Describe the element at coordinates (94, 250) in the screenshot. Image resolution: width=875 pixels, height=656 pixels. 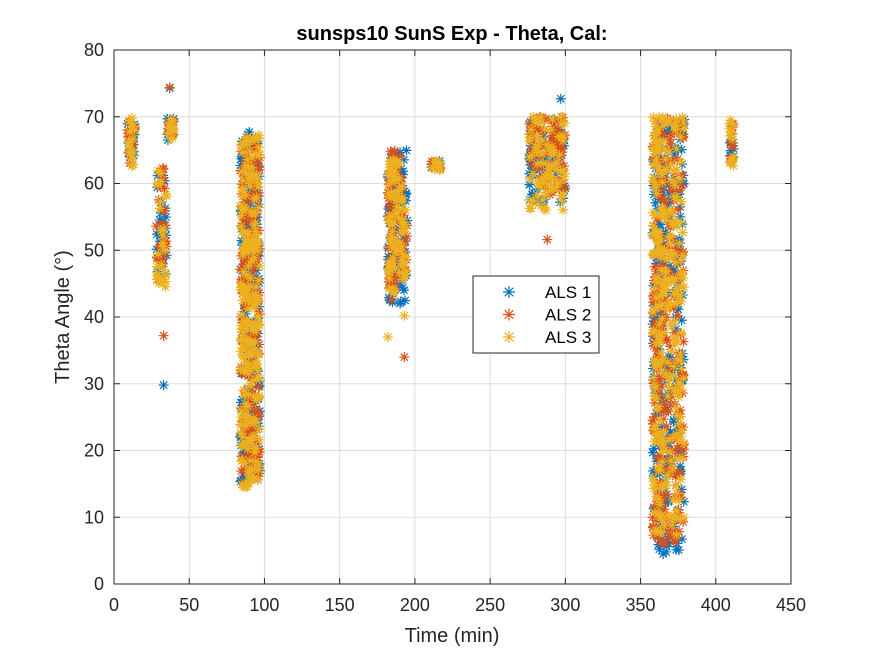
I see `y-tick-label: 50` at that location.